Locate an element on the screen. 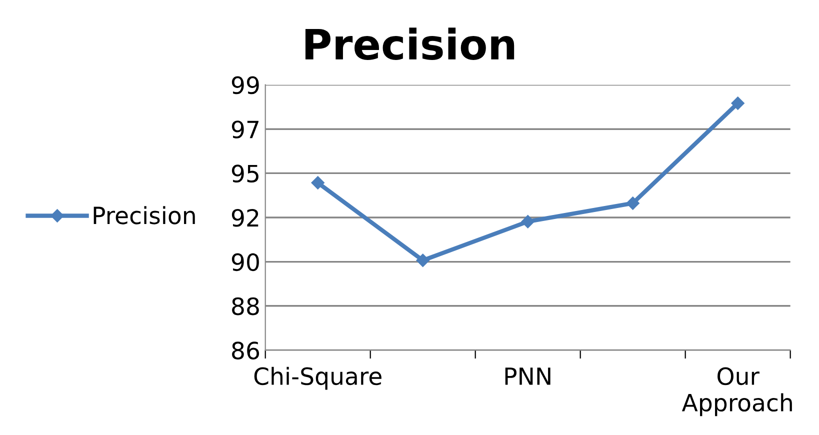 Image resolution: width=819 pixels, height=435 pixels. x-tick-label: PNN is located at coordinates (527, 376).